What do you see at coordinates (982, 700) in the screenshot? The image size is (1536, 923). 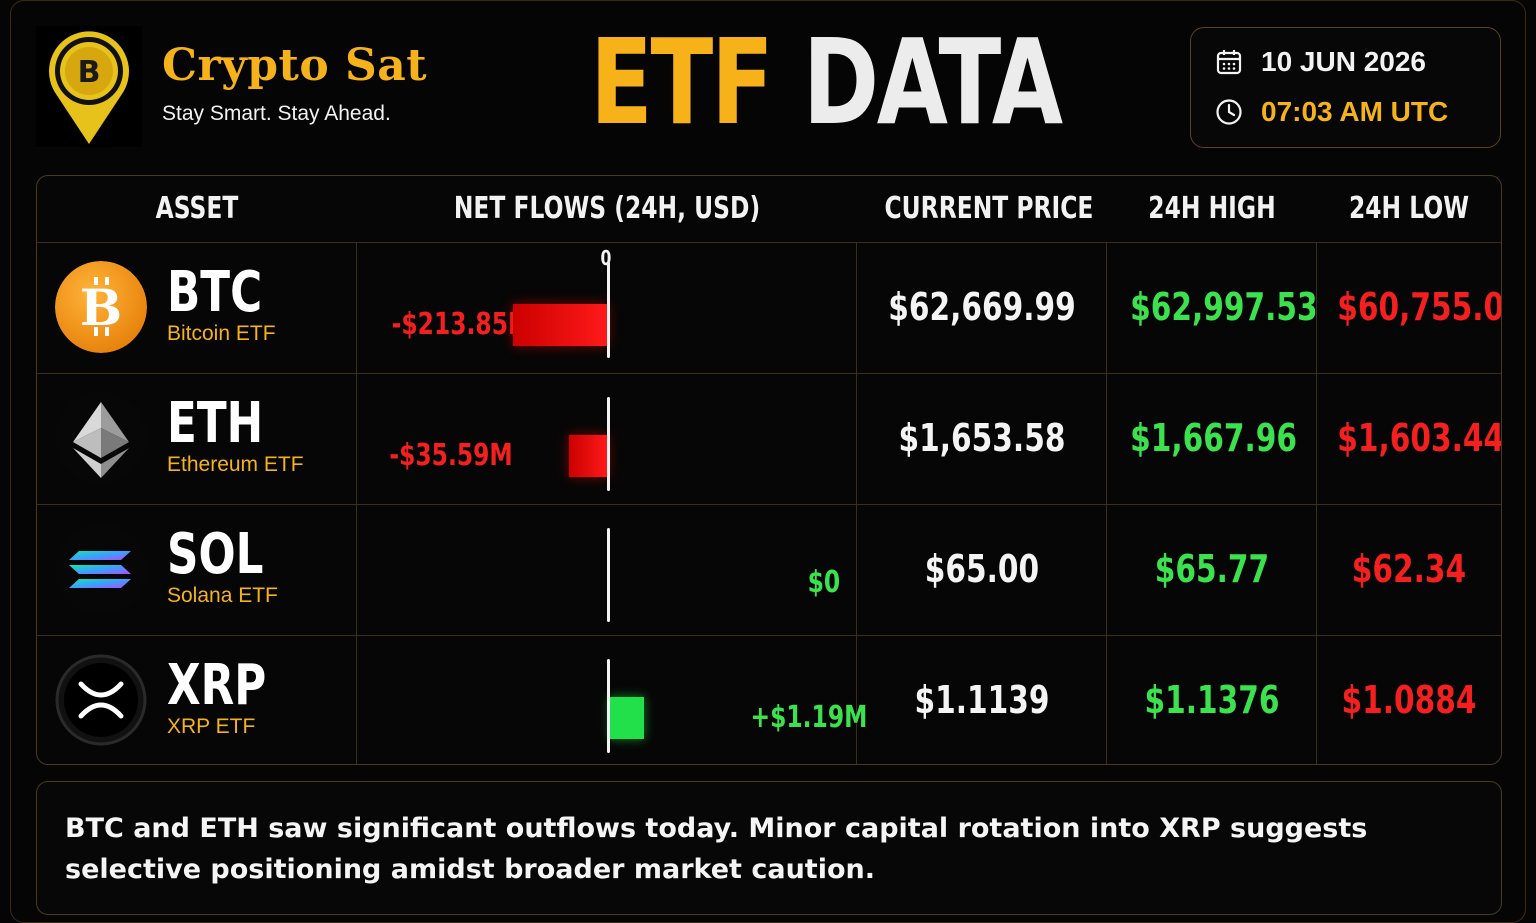 I see `current-price: $1.1139` at bounding box center [982, 700].